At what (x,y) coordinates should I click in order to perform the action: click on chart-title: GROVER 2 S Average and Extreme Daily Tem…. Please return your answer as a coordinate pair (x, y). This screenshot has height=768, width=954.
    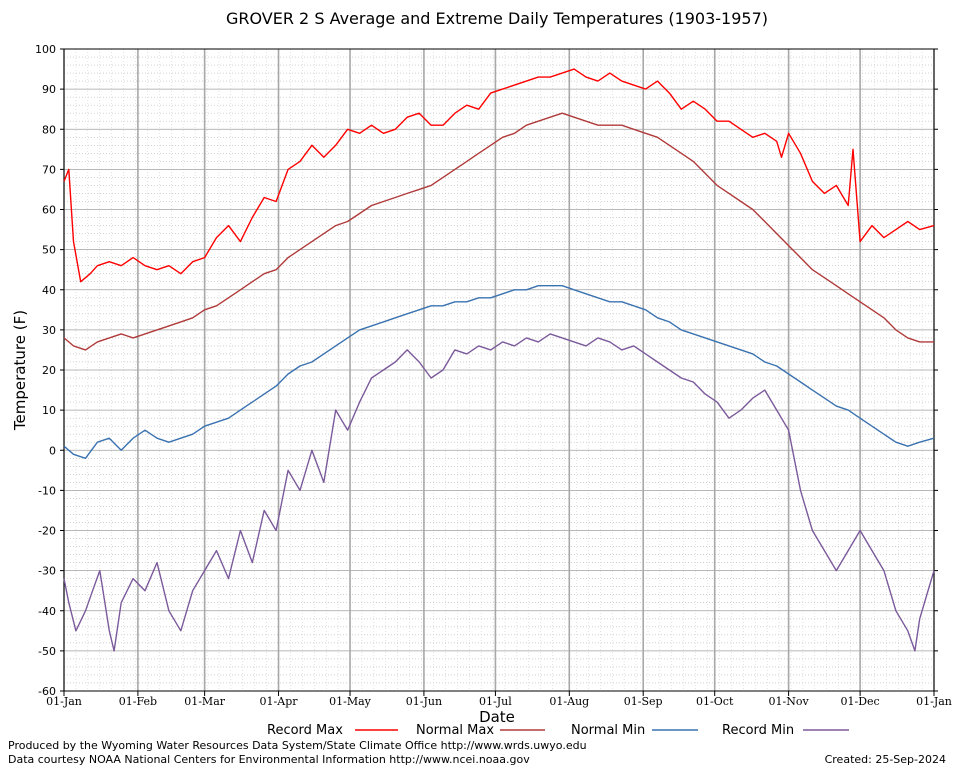
    Looking at the image, I should click on (497, 18).